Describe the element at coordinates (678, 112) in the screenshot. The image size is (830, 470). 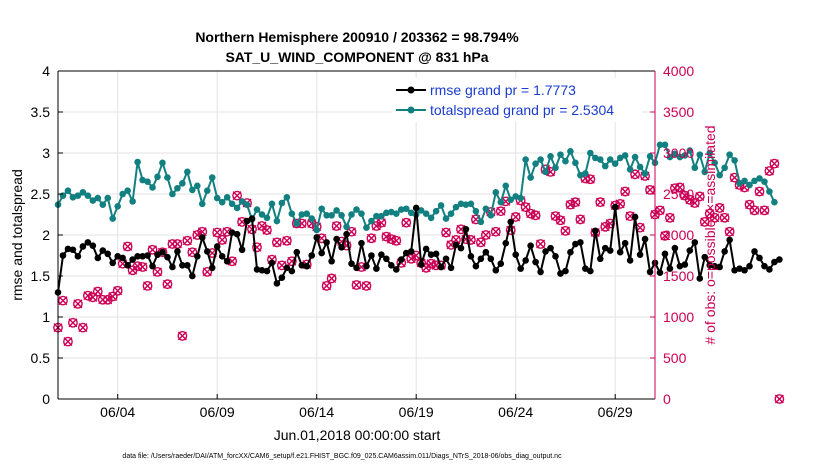
I see `y-tick-right-label: 3500` at that location.